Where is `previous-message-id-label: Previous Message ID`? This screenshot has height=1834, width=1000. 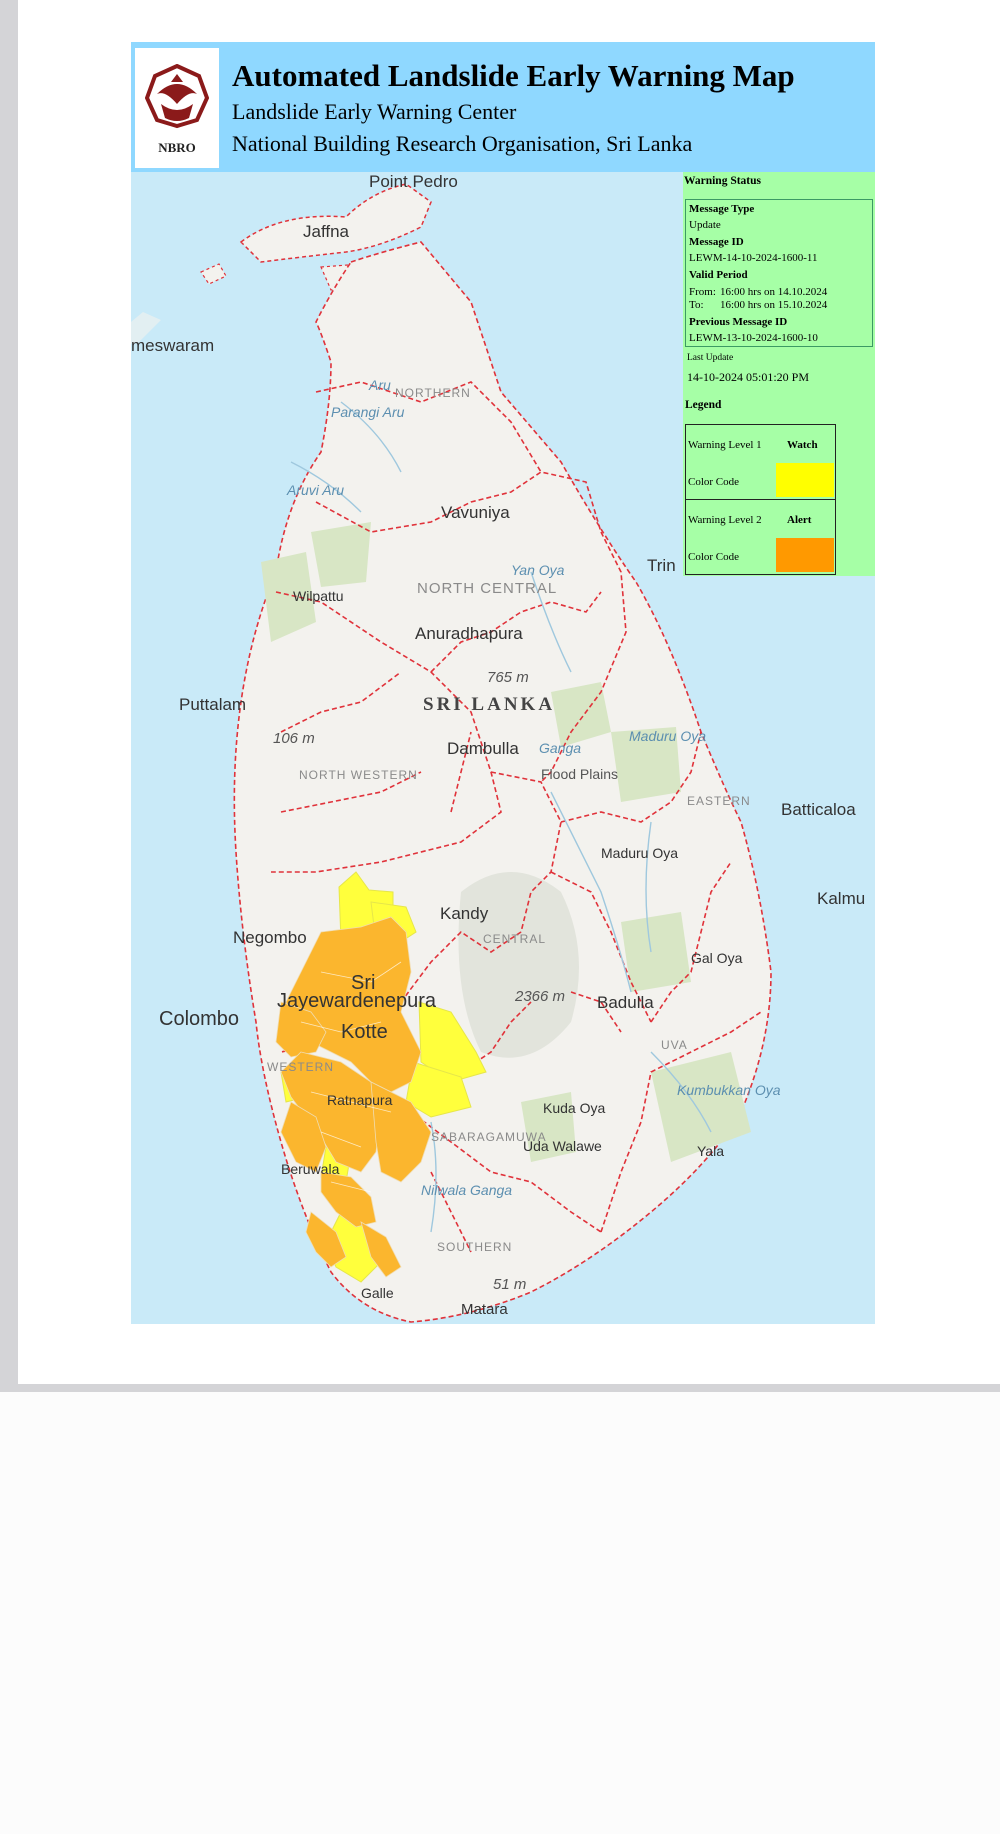 previous-message-id-label: Previous Message ID is located at coordinates (738, 322).